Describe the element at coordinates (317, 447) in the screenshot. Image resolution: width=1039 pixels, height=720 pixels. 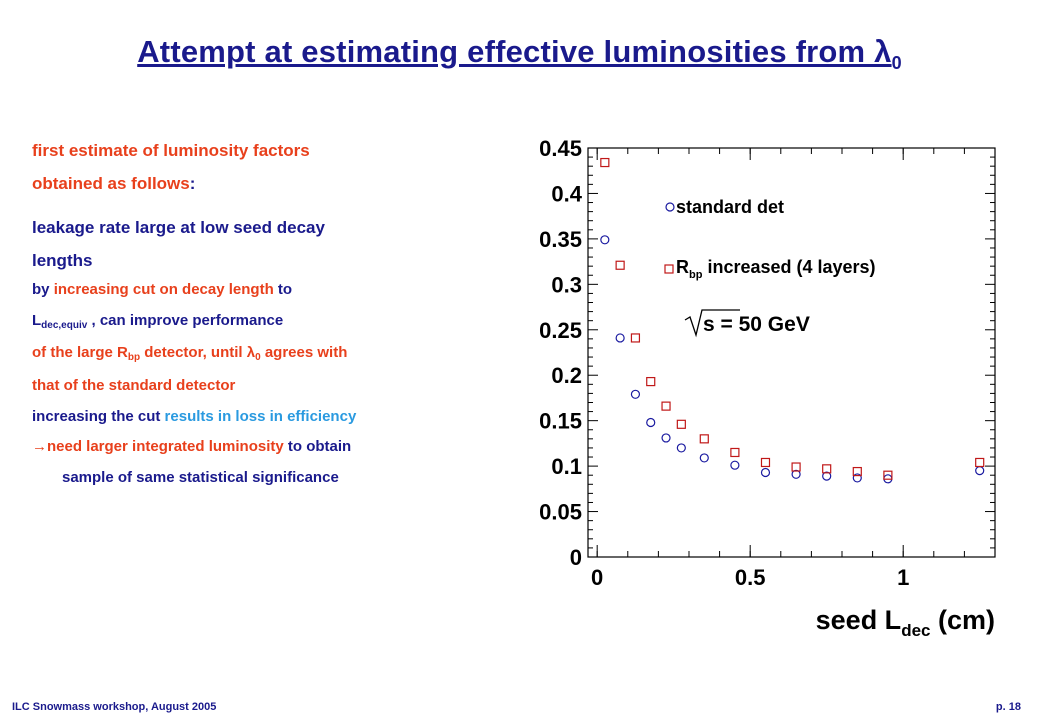
I see `text-line-10c: to obtain` at that location.